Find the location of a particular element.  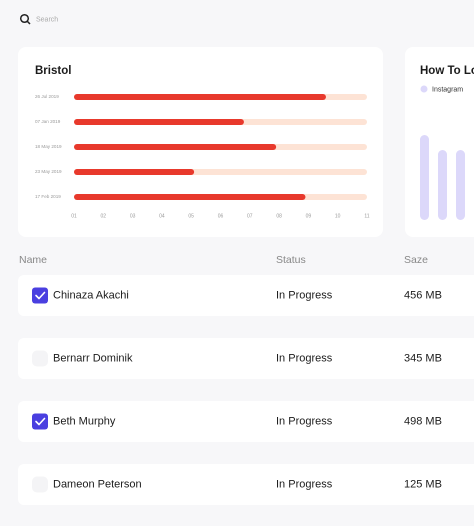

legend-label: Instagram is located at coordinates (447, 89).